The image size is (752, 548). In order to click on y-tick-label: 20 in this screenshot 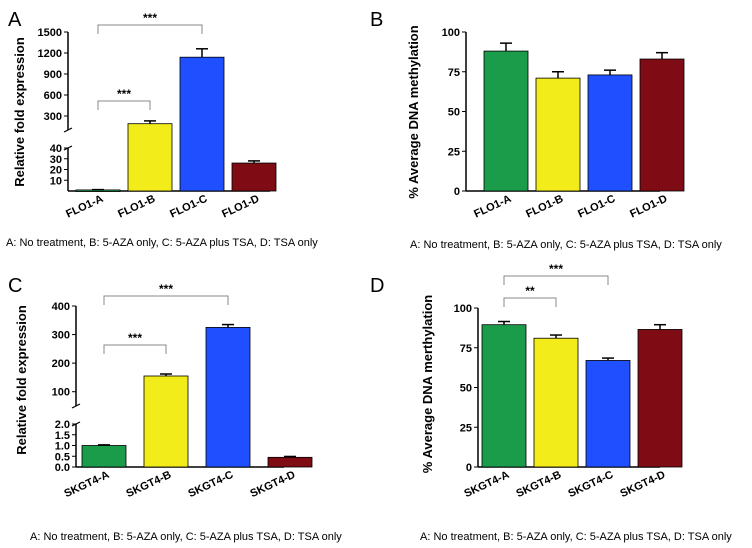, I will do `click(56, 171)`.